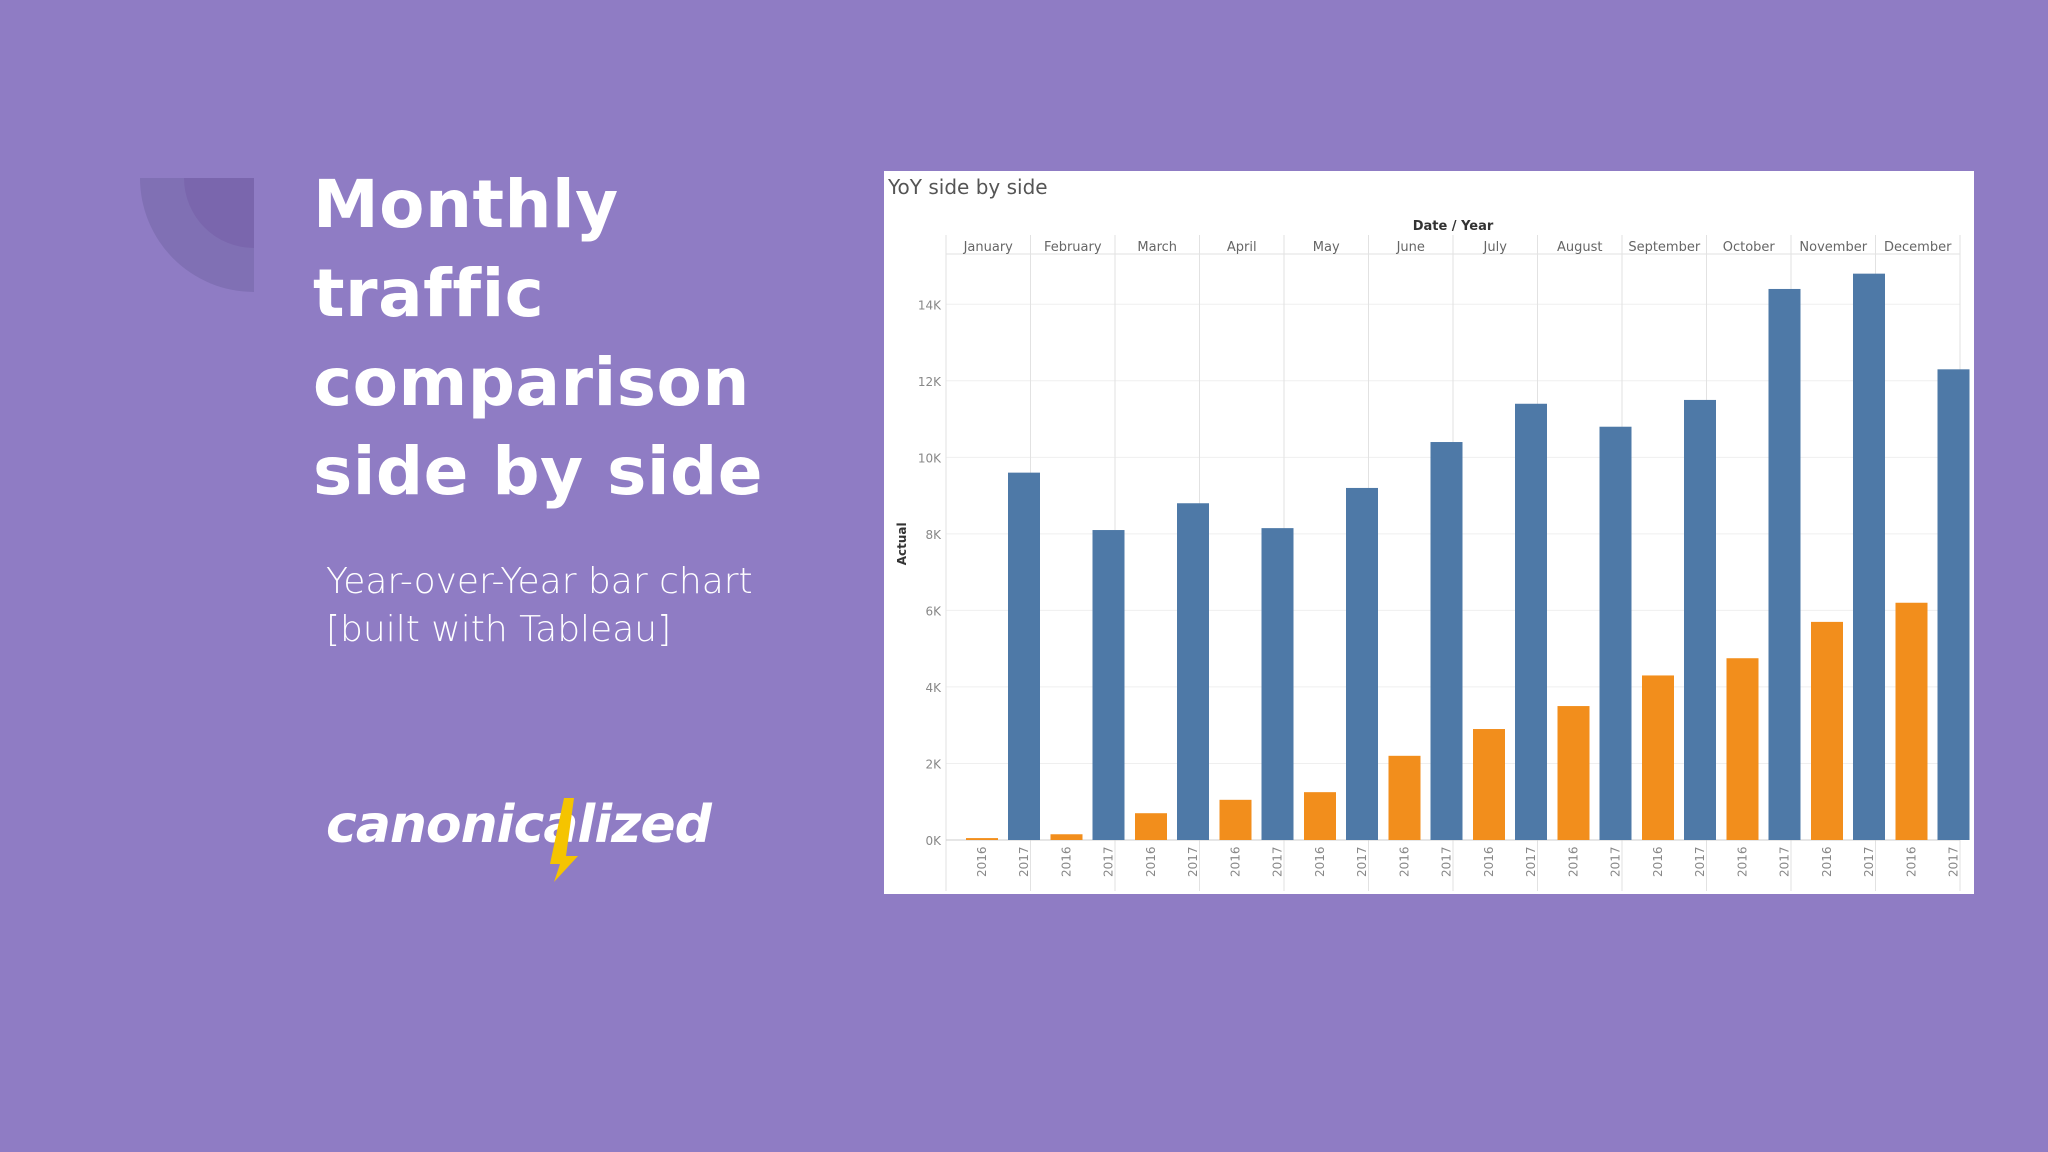  Describe the element at coordinates (902, 543) in the screenshot. I see `y-axis-label: Actual` at that location.